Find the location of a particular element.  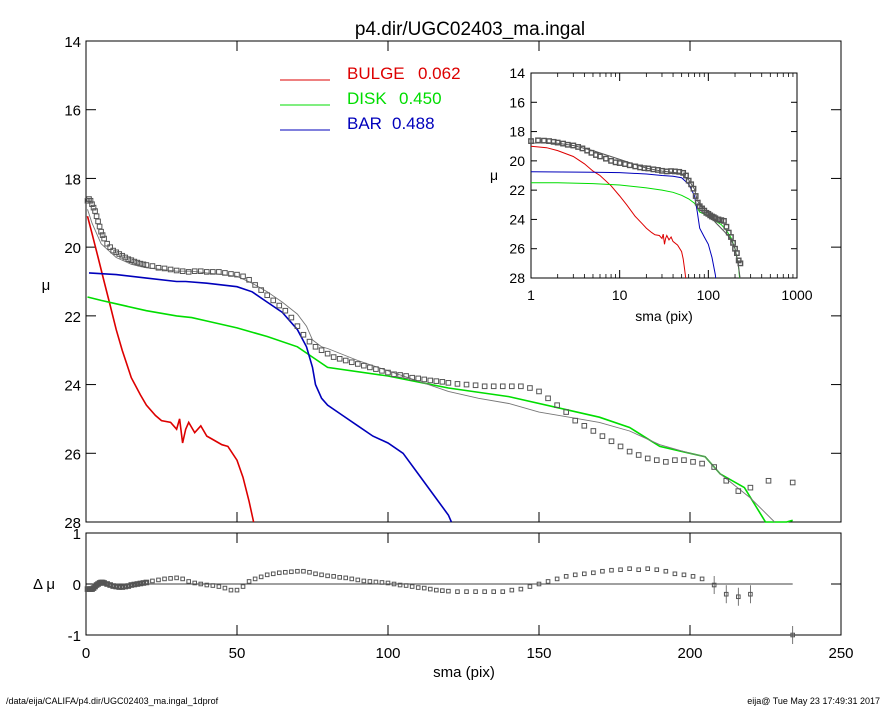

legend-label: BAR is located at coordinates (364, 123).